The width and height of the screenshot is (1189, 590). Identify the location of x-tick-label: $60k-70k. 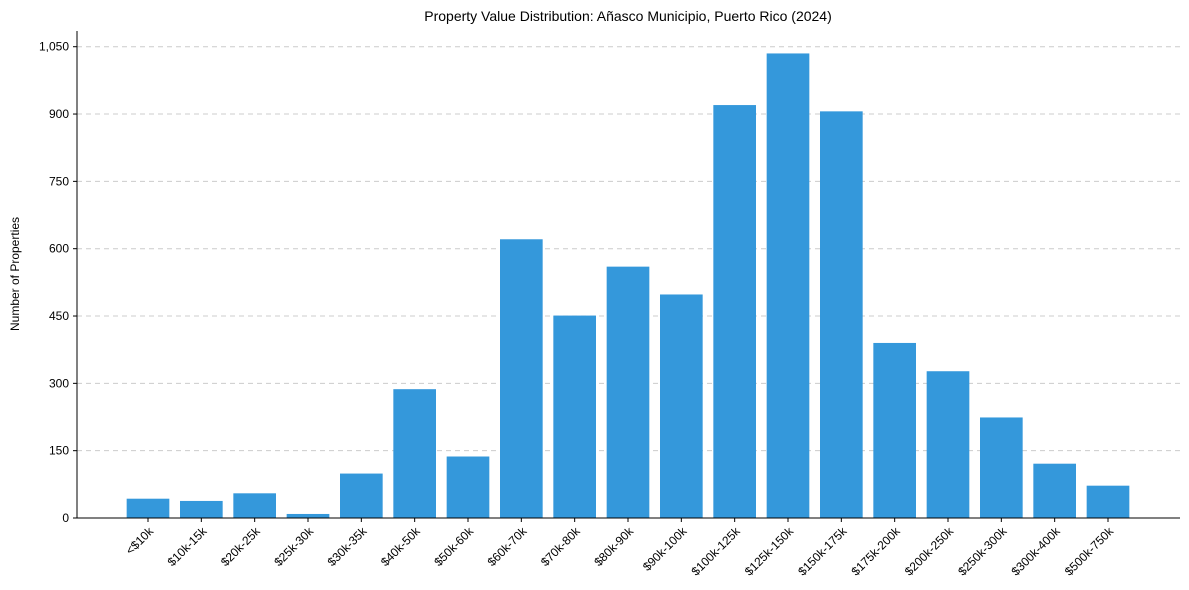
(508, 547).